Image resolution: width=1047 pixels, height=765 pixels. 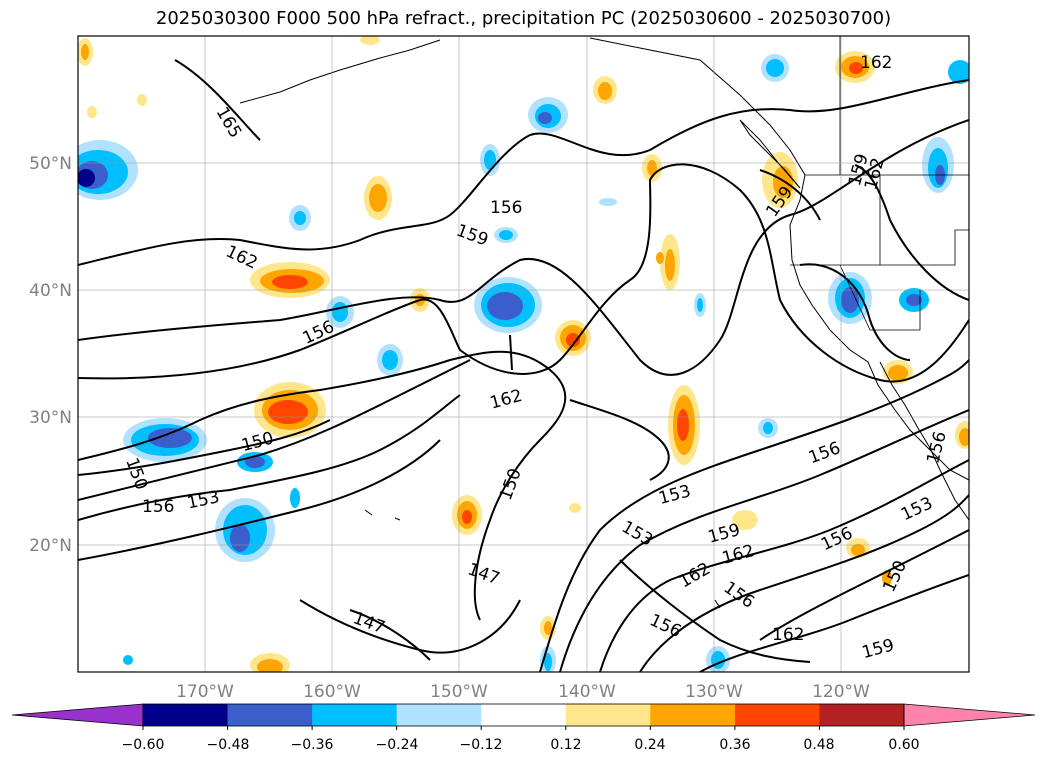 I want to click on lat-label-20n: 20°N, so click(x=50, y=546).